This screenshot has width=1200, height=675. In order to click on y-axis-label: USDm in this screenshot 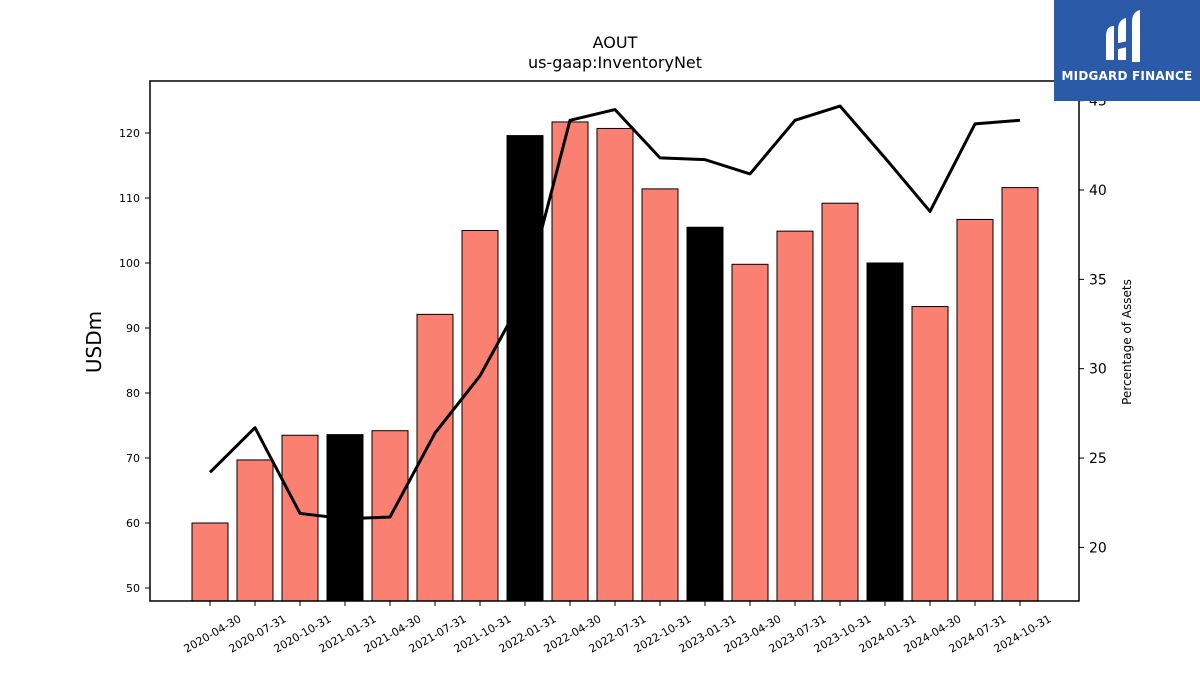, I will do `click(94, 342)`.